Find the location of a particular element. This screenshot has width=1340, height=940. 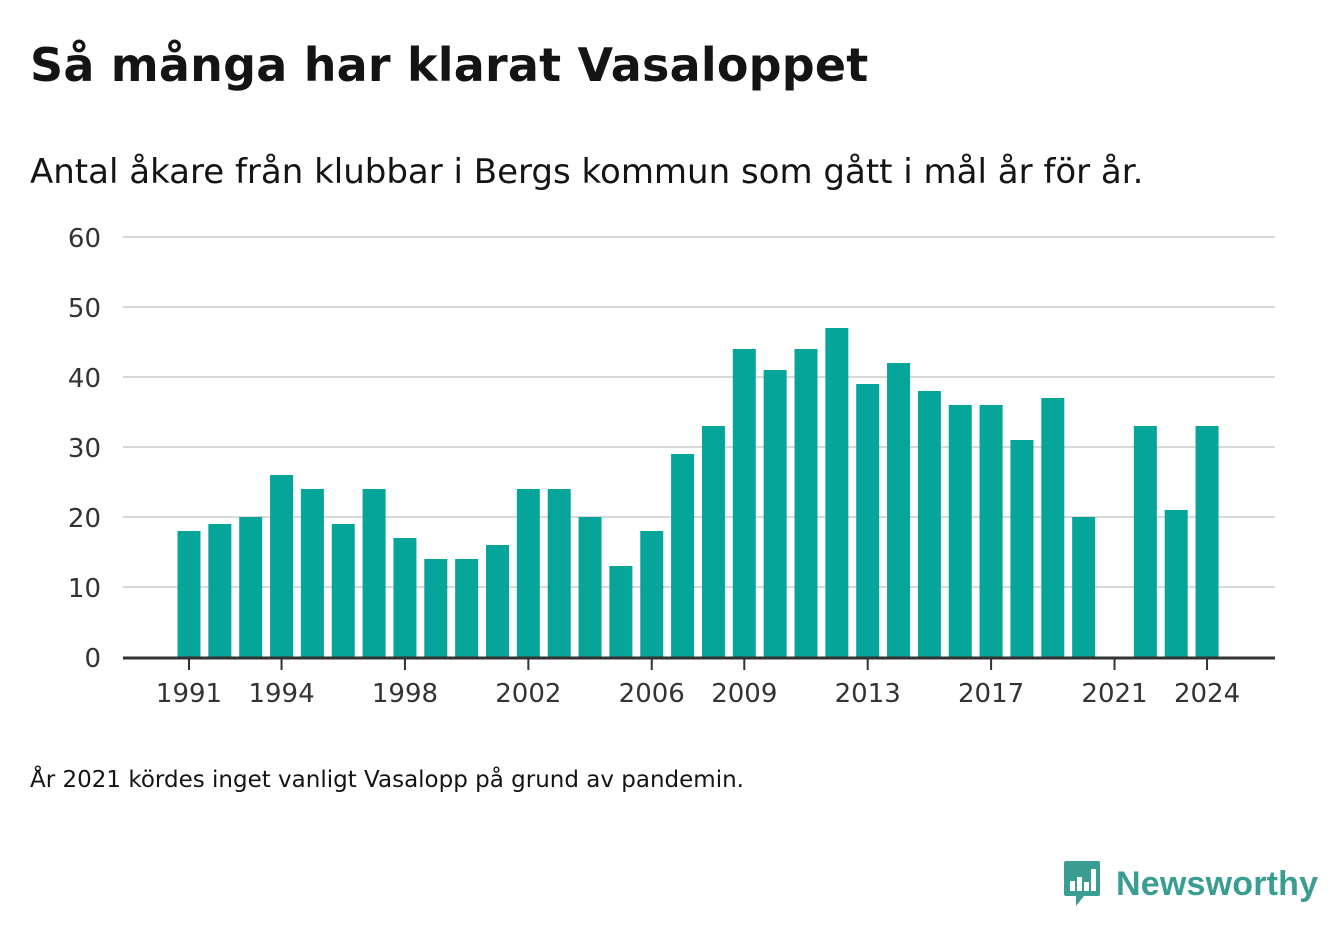

x-tick-label: 2021 is located at coordinates (1114, 694).